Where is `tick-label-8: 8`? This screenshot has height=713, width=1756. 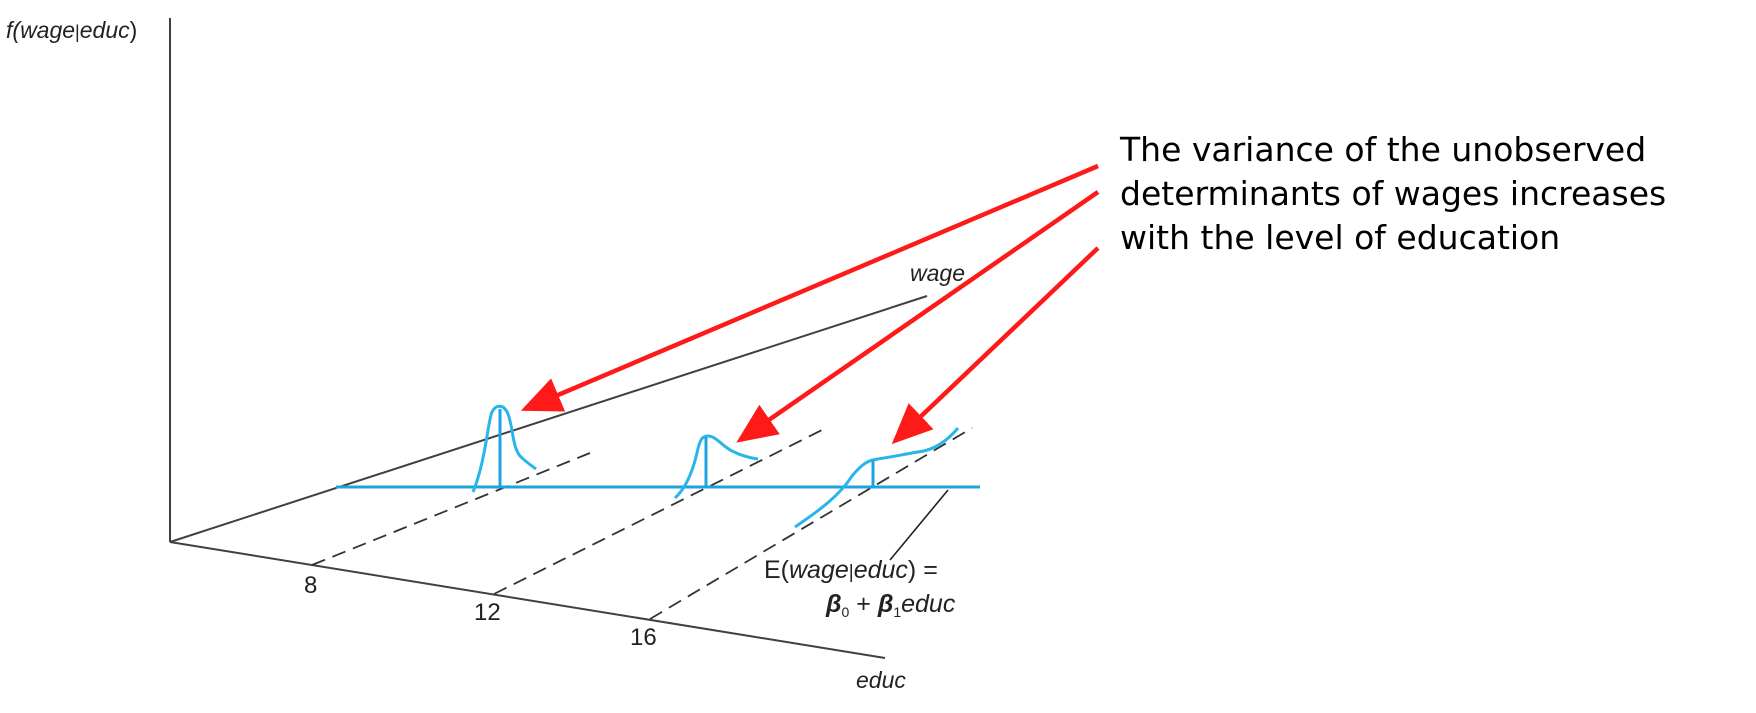 tick-label-8: 8 is located at coordinates (310, 585).